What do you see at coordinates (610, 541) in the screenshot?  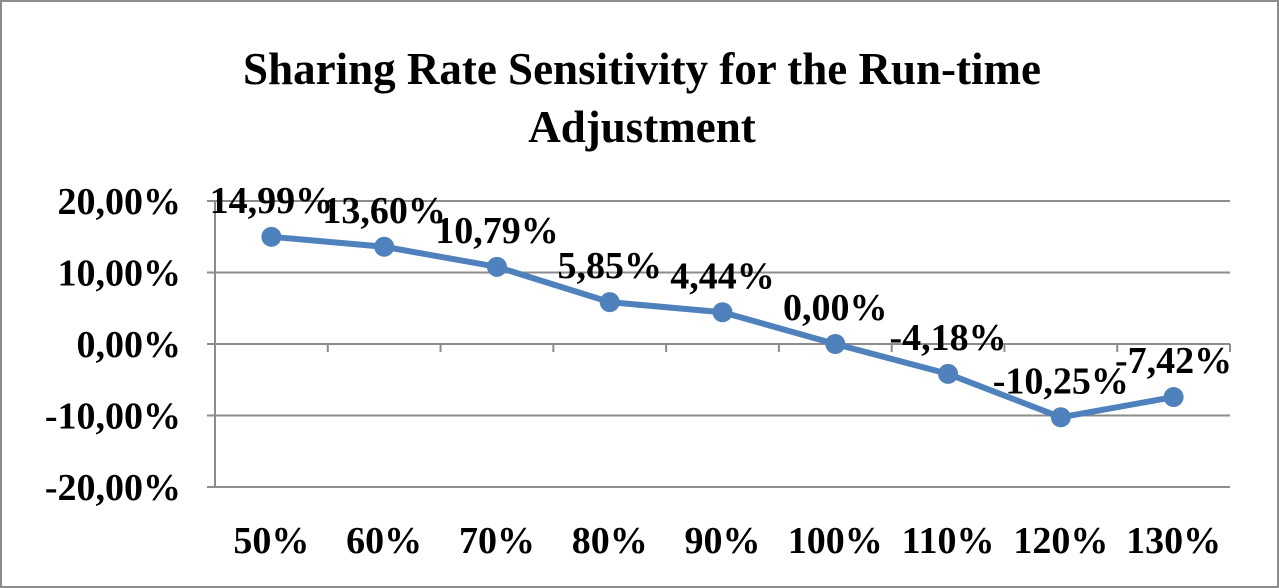 I see `x-tick-label: 80%` at bounding box center [610, 541].